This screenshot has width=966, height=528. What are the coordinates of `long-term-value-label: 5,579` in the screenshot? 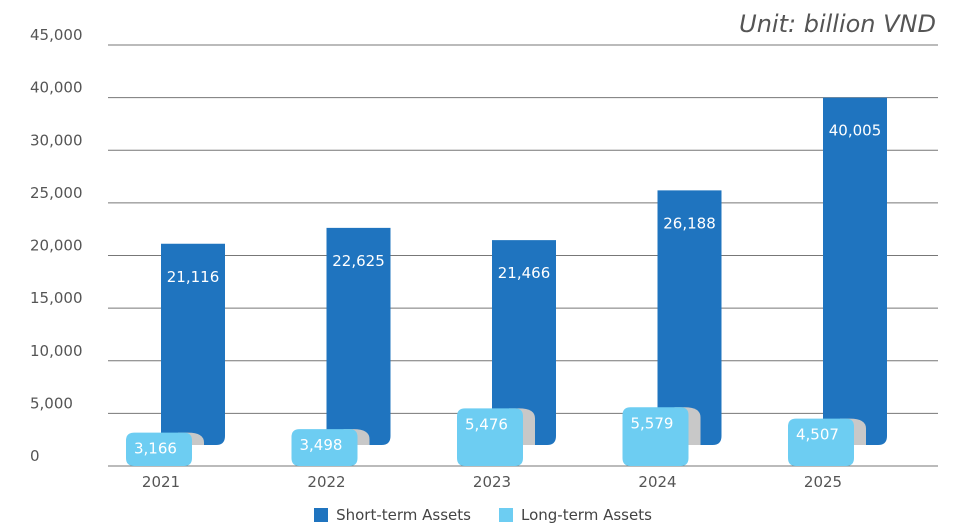 It's located at (652, 423).